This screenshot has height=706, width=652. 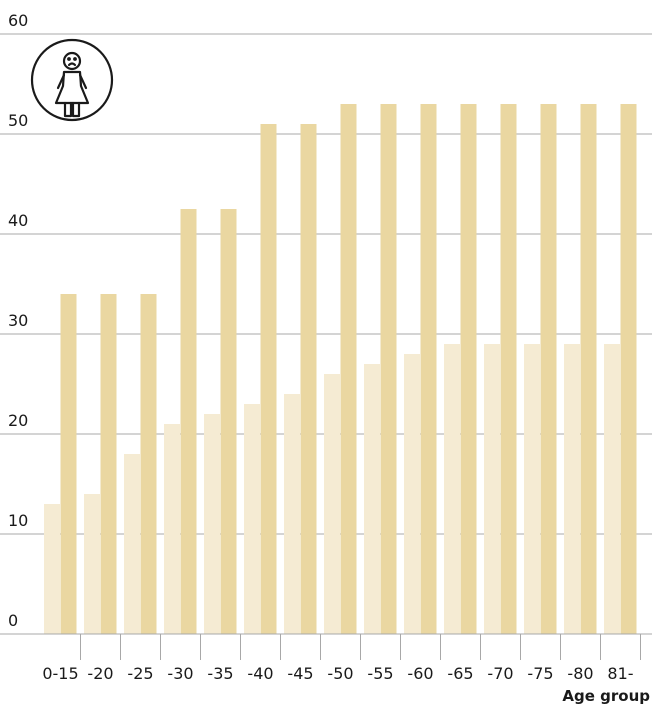 I want to click on bar-series-2-81-, so click(x=628, y=369).